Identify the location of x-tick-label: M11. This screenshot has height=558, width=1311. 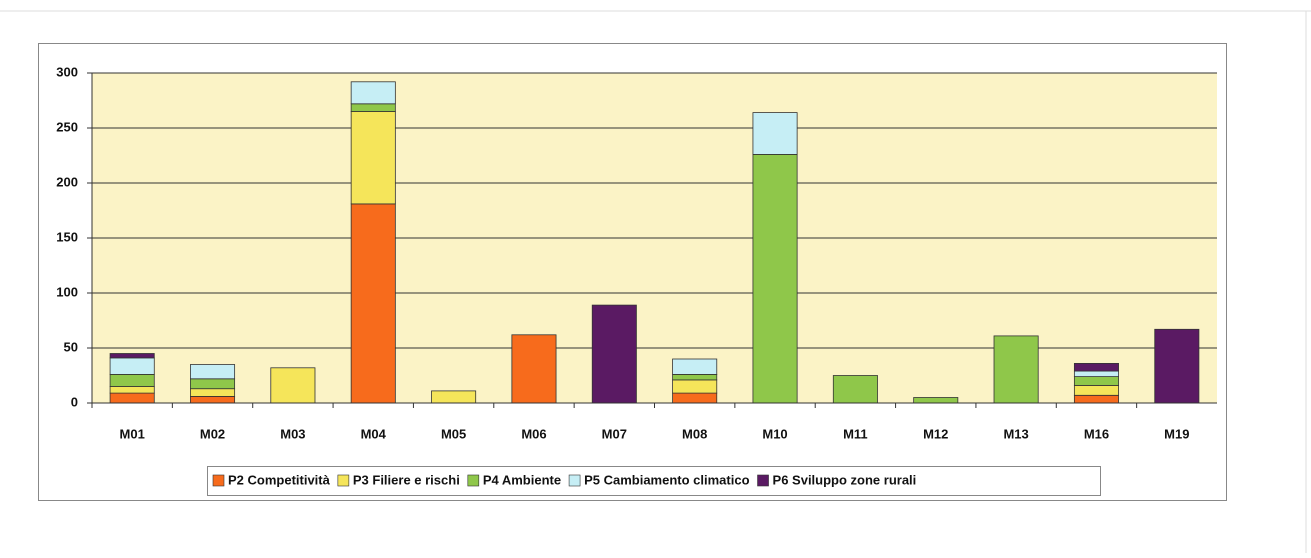
(855, 433).